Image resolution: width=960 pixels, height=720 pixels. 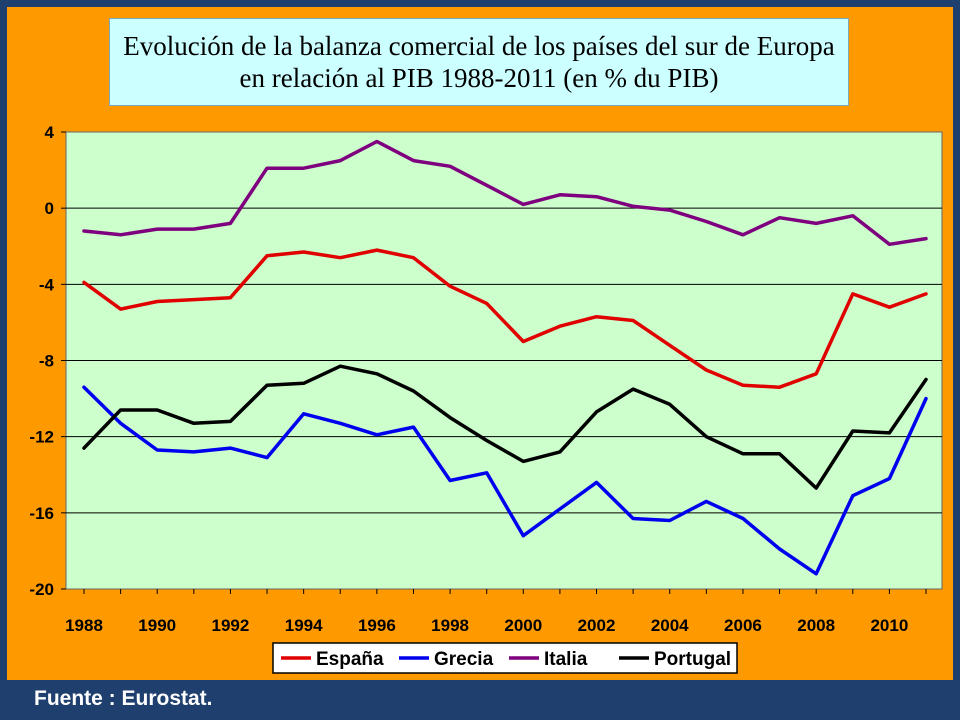 I want to click on source-footer: Fuente : Eurostat., so click(x=123, y=698).